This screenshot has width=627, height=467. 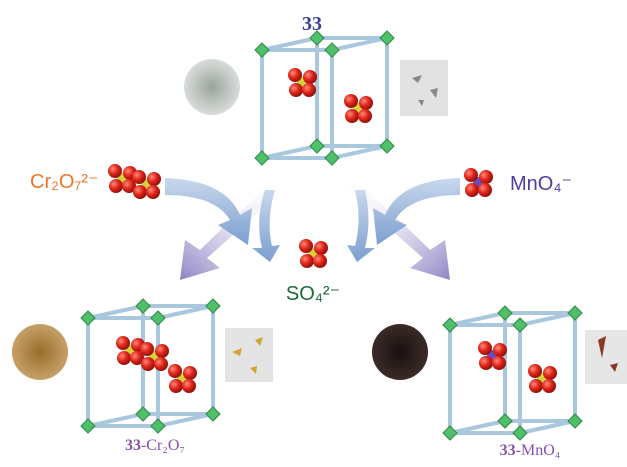 I want to click on product-label: 33-Cr₂O₇, so click(x=155, y=445).